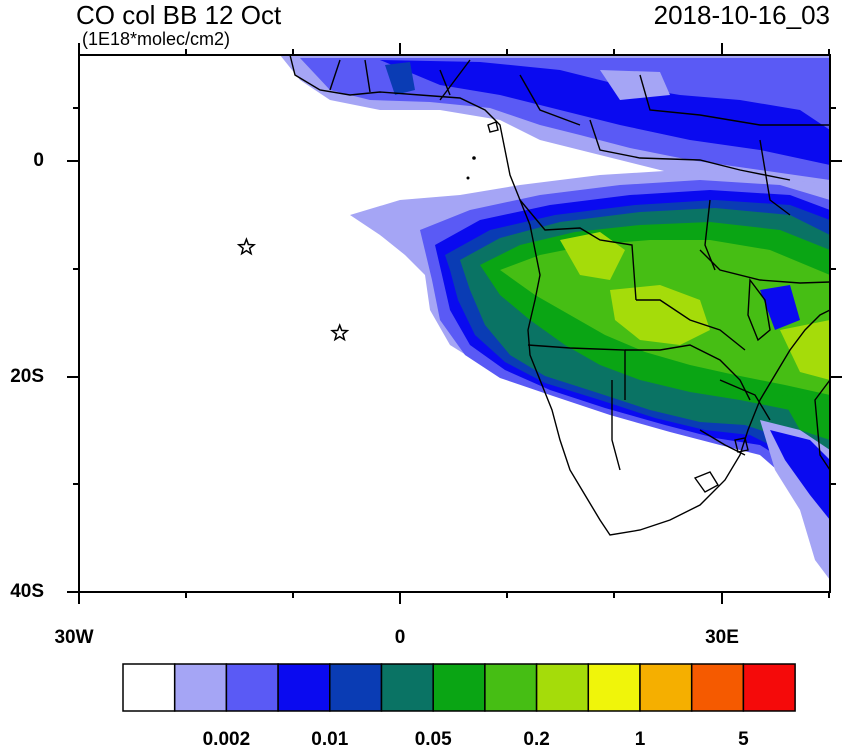 The image size is (850, 750). What do you see at coordinates (38, 160) in the screenshot?
I see `lat-label-0: 0` at bounding box center [38, 160].